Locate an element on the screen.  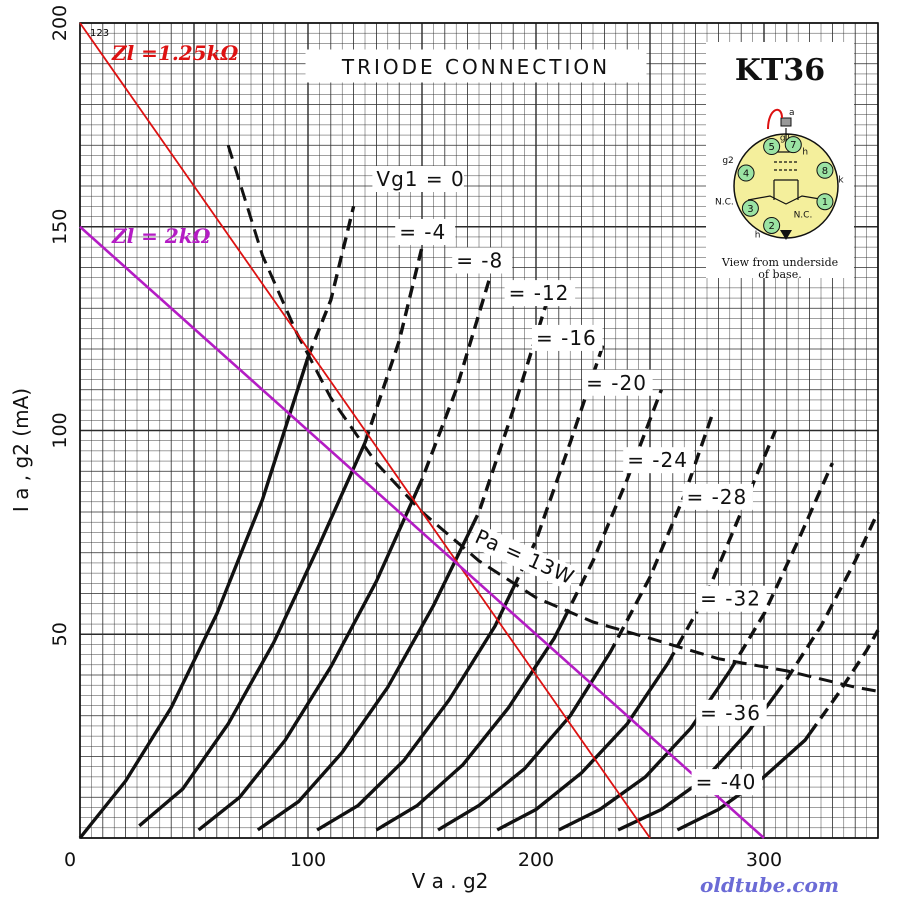
curve-label: = -8 is located at coordinates (479, 261).